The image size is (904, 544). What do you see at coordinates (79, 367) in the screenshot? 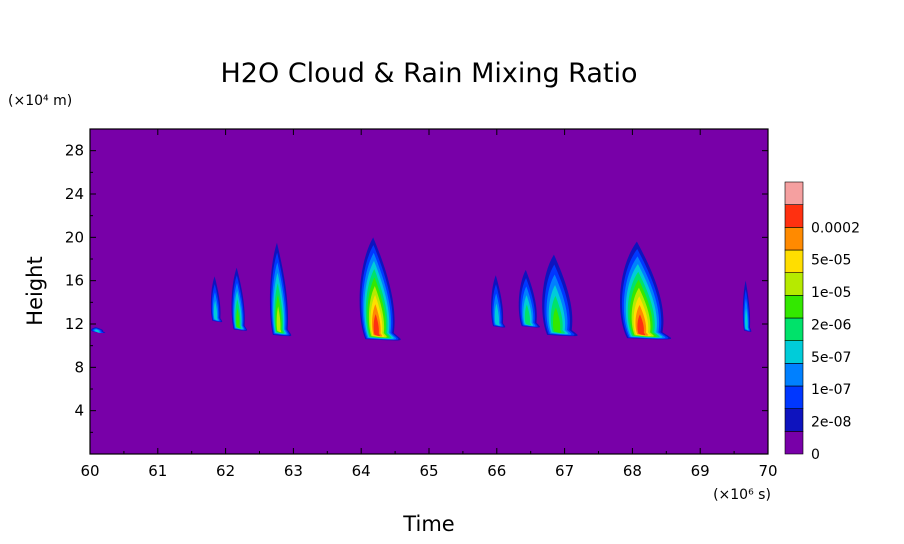
I see `y-tick-label: 8` at bounding box center [79, 367].